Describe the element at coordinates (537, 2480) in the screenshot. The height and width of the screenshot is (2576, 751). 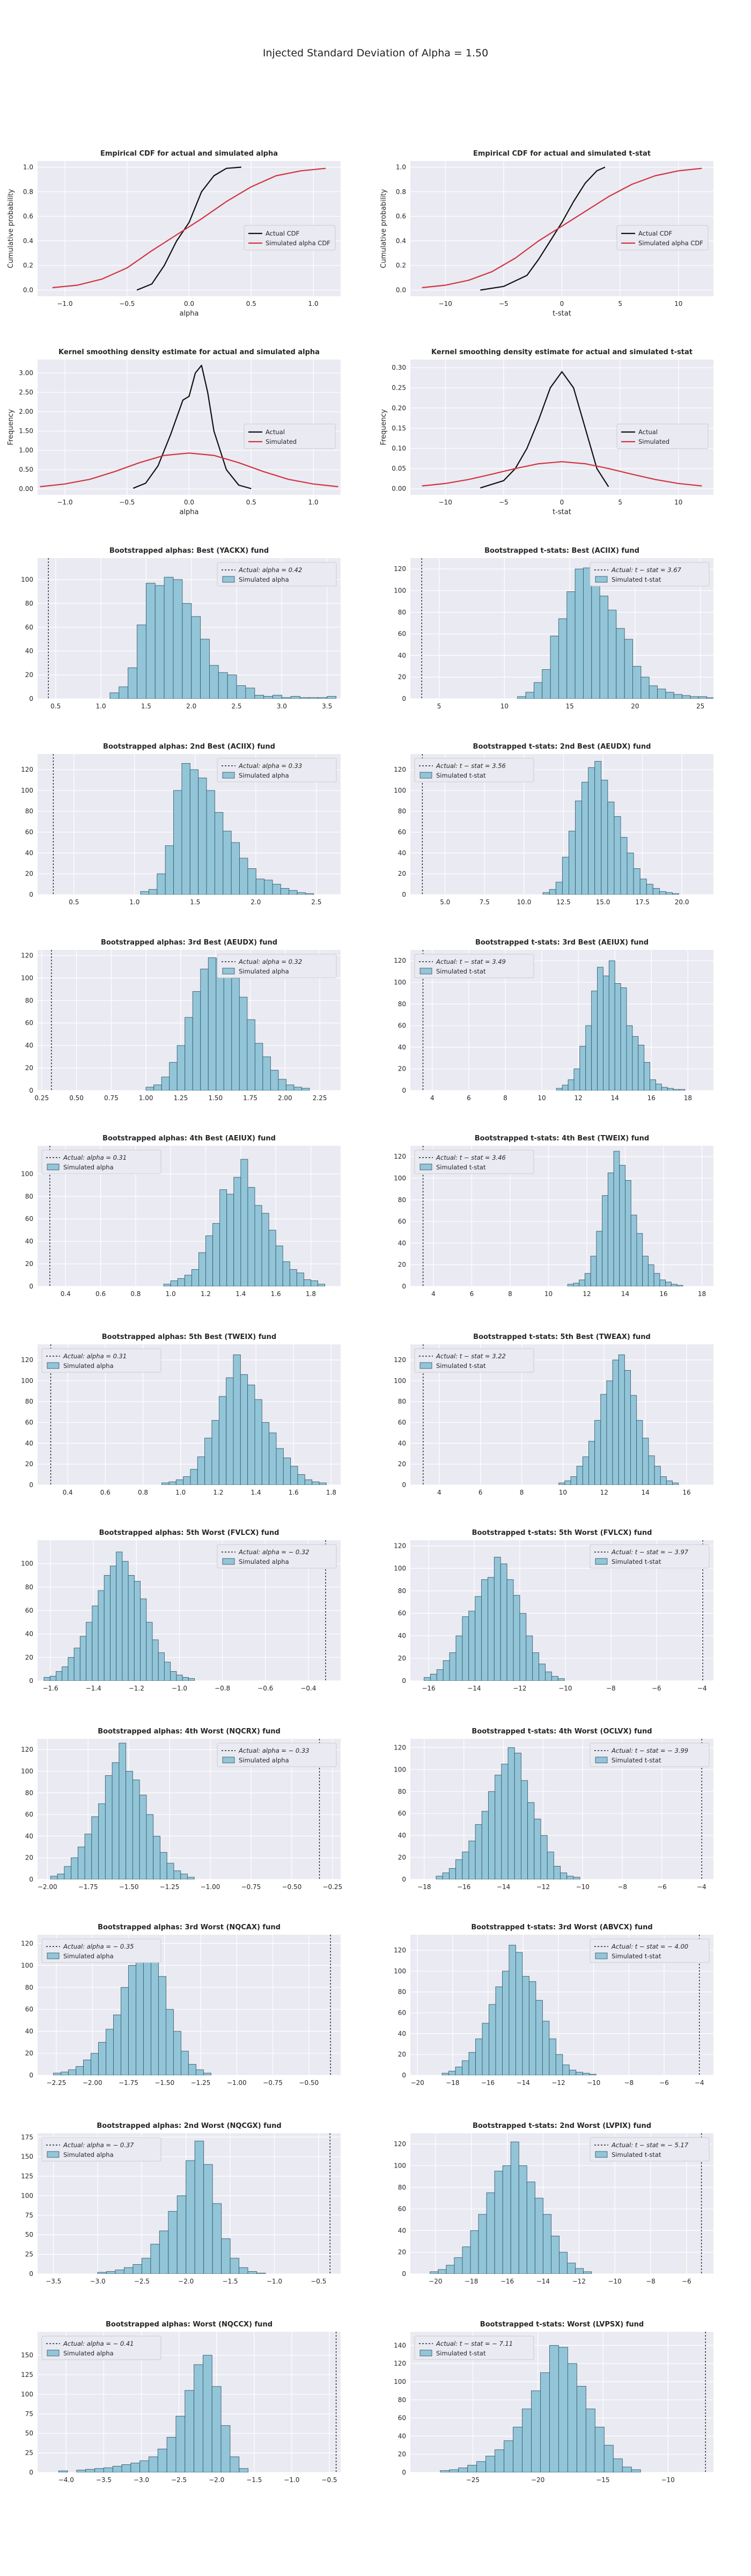
I see `x-tick-label: −20` at that location.